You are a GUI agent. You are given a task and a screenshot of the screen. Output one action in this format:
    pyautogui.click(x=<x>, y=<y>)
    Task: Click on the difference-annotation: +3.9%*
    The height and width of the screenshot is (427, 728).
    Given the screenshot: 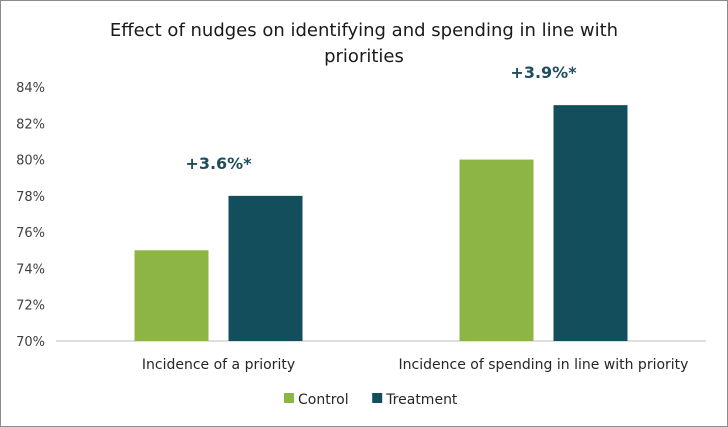 What is the action you would take?
    pyautogui.click(x=543, y=72)
    